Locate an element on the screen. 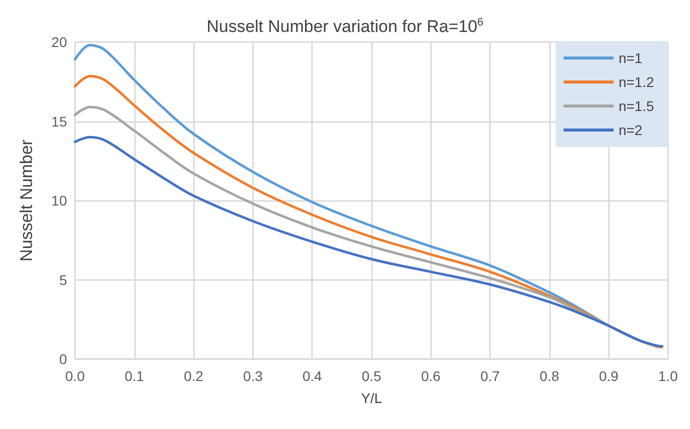 Image resolution: width=690 pixels, height=429 pixels. x-tick-label: 0.8 is located at coordinates (550, 376).